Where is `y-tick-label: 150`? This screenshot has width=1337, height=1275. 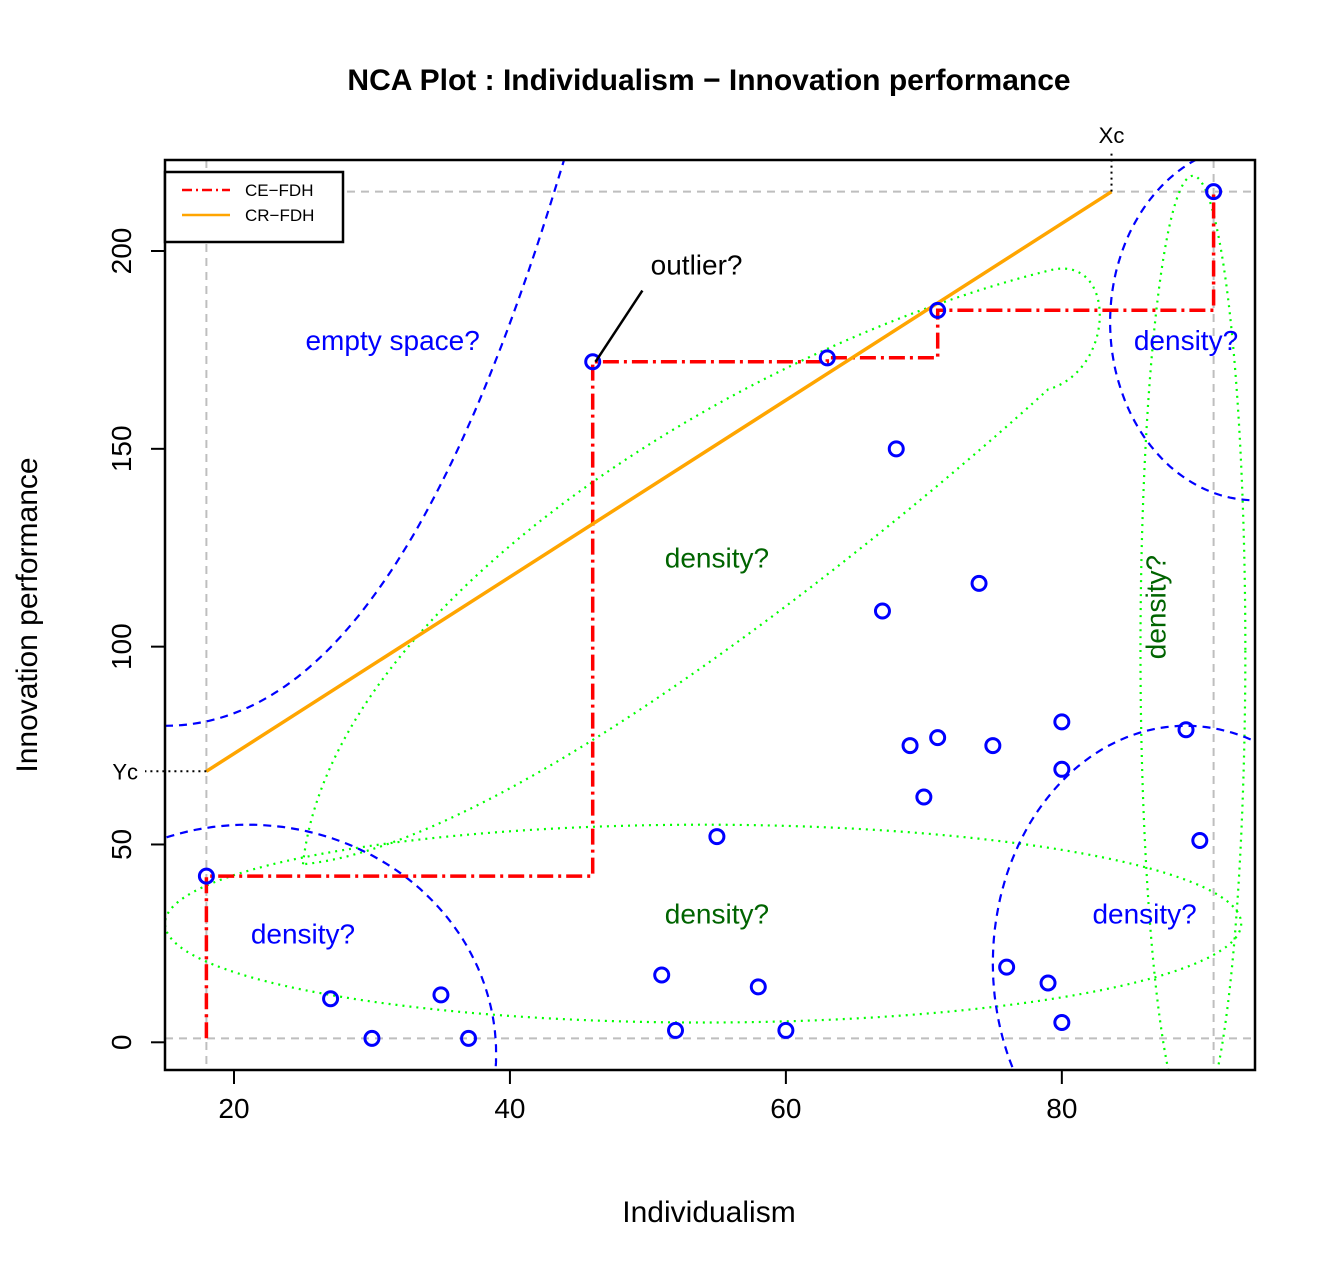
y-tick-label: 150 is located at coordinates (121, 448).